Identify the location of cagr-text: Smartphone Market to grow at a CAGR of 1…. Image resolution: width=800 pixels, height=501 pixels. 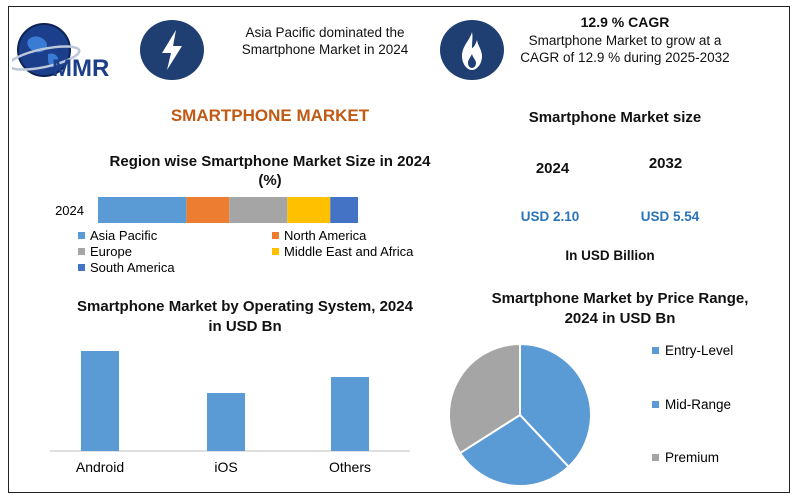
(625, 49).